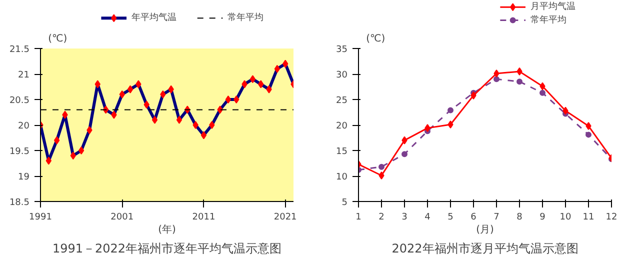 The image size is (644, 262). Describe the element at coordinates (154, 18) in the screenshot. I see `legend-label: 年平均气温` at that location.